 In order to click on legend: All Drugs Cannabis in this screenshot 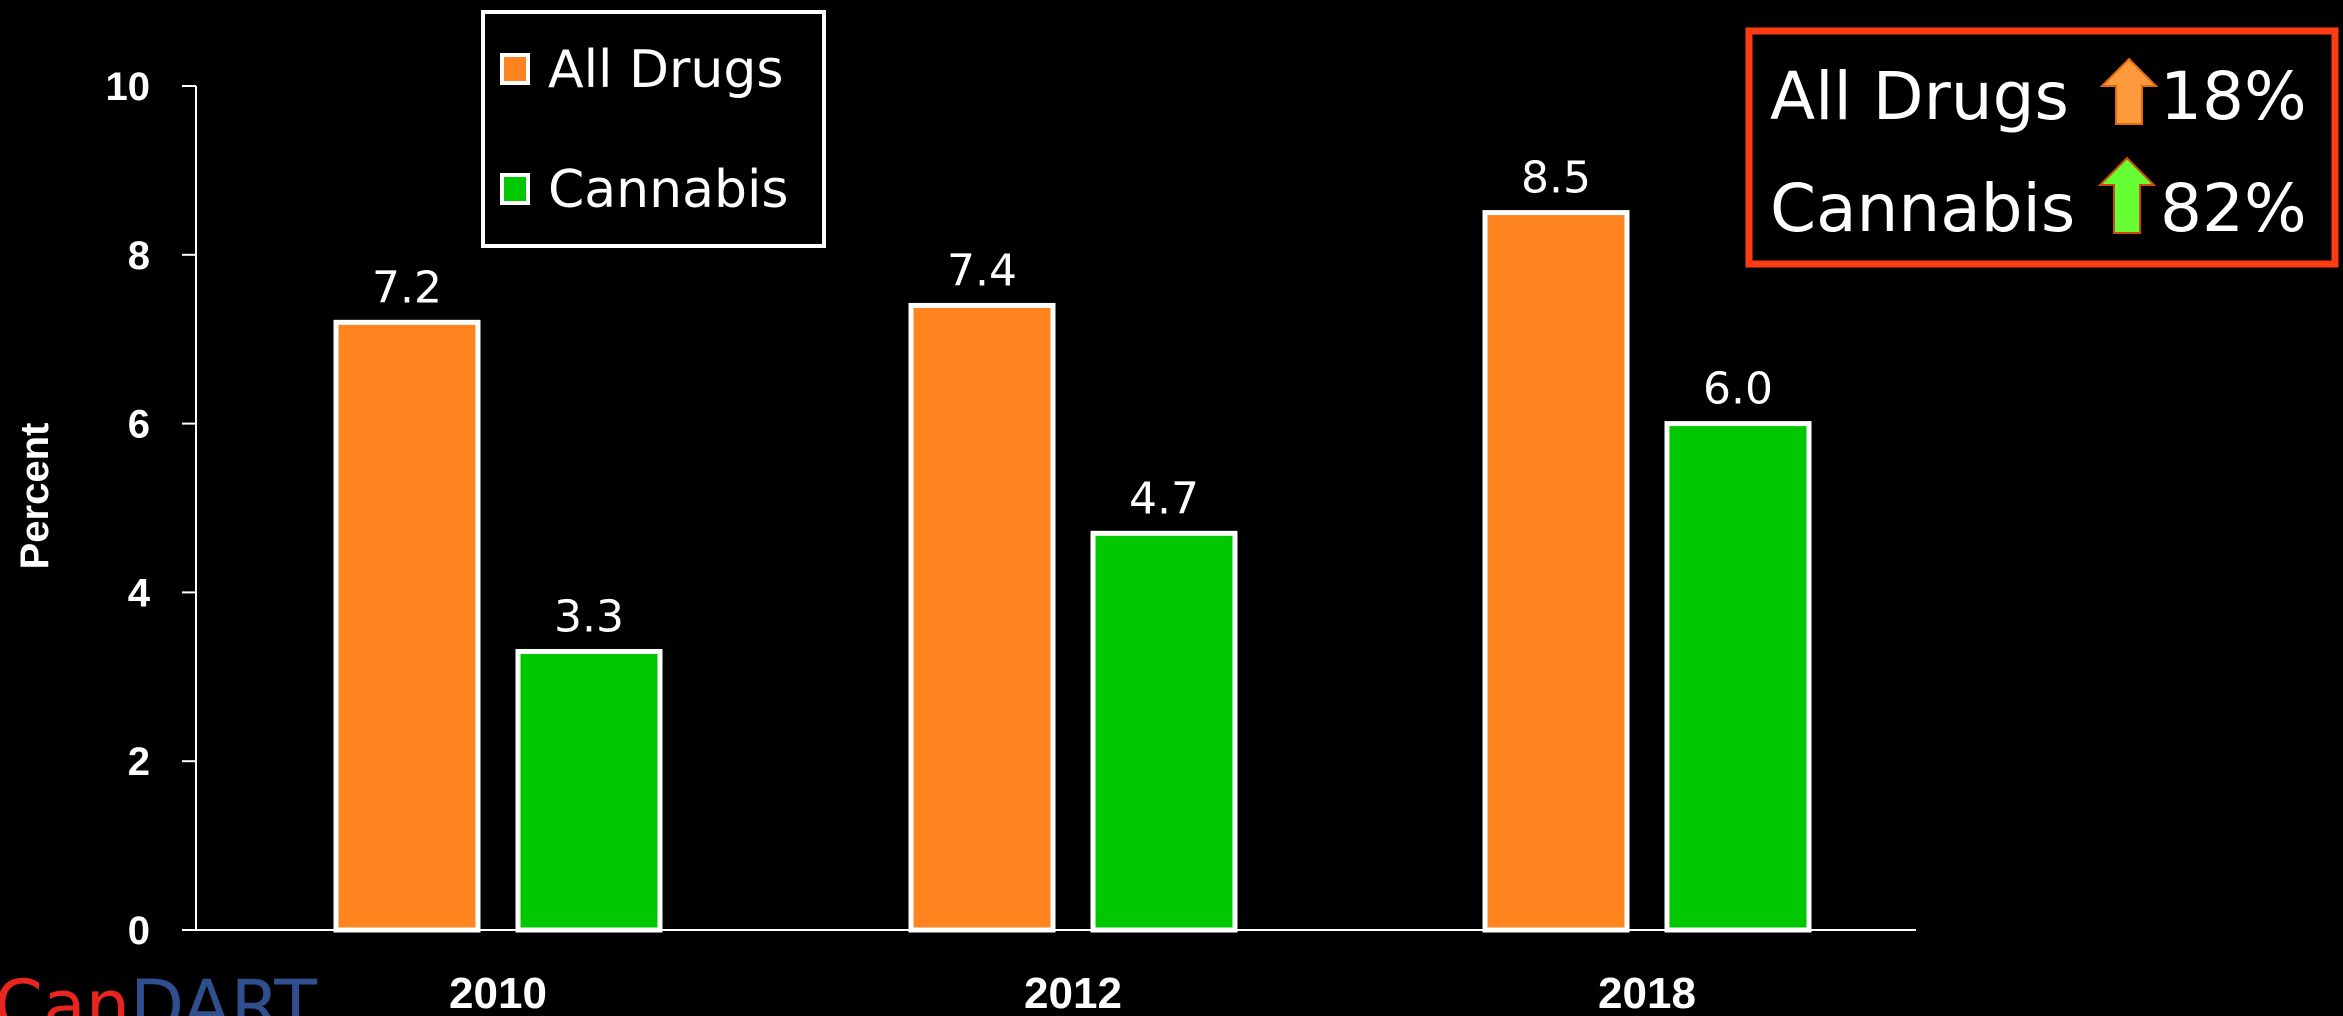, I will do `click(653, 129)`.